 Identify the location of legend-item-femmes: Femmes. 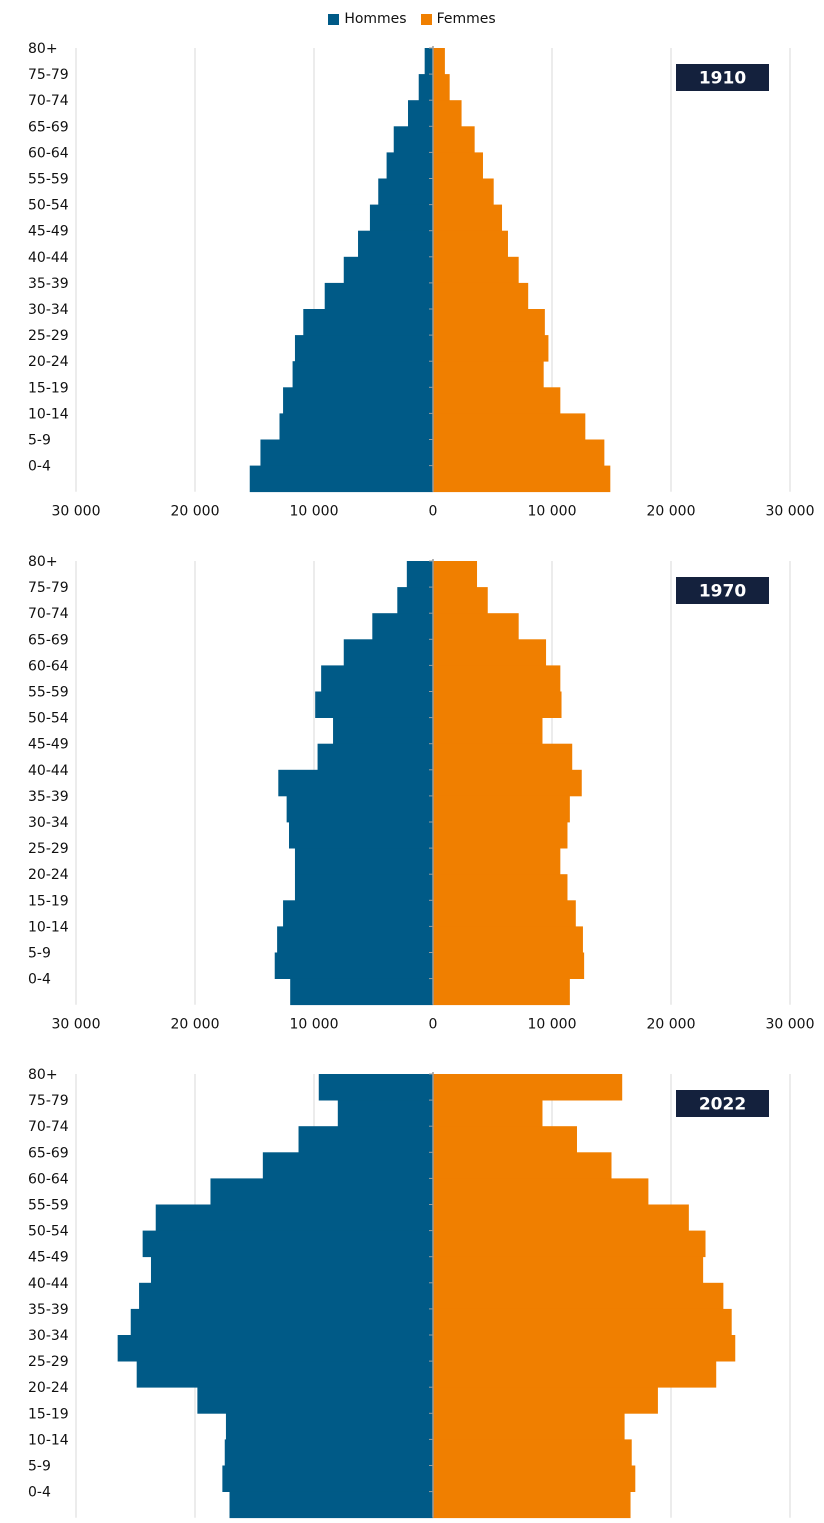
(458, 19).